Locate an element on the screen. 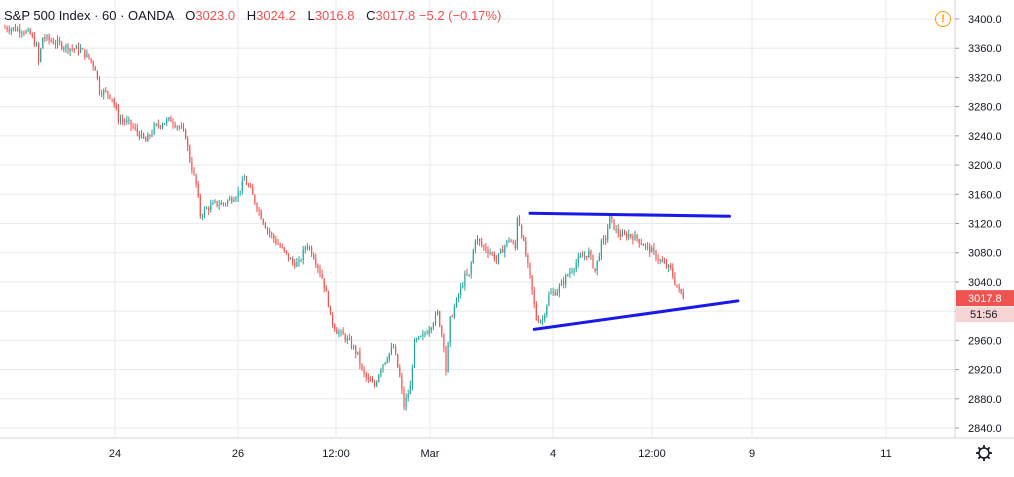 The height and width of the screenshot is (477, 1014). price-tick-label: 3160.0 is located at coordinates (985, 195).